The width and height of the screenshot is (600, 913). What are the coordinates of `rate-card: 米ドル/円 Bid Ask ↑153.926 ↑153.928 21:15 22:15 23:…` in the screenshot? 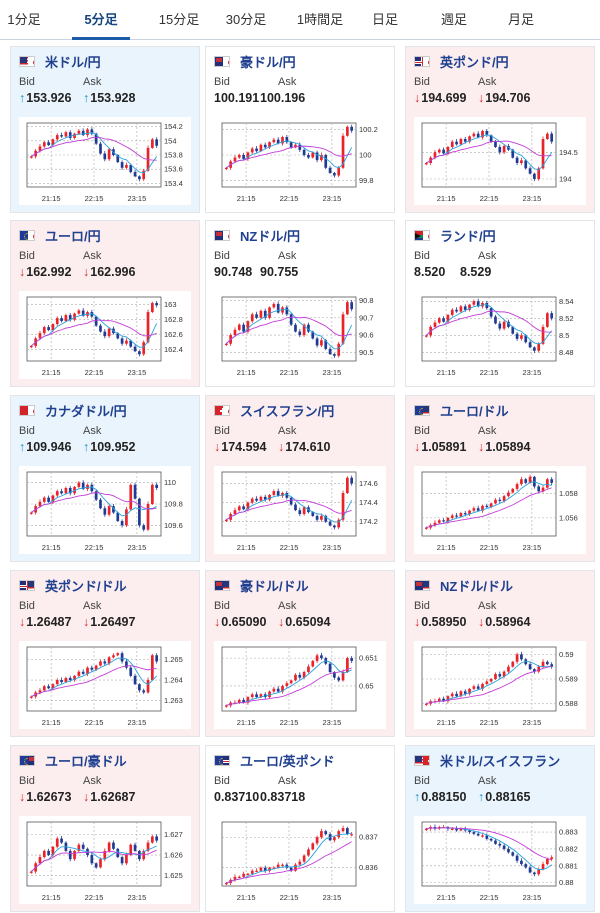 It's located at (105, 129).